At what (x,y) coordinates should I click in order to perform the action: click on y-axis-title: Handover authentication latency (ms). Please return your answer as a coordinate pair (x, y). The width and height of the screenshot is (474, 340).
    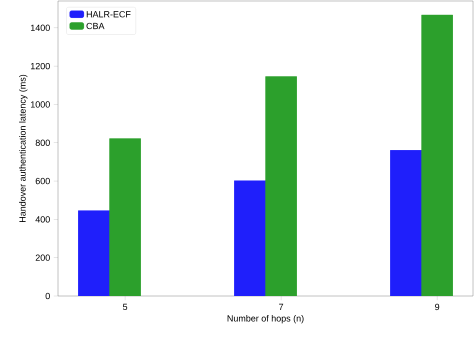
    Looking at the image, I should click on (23, 148).